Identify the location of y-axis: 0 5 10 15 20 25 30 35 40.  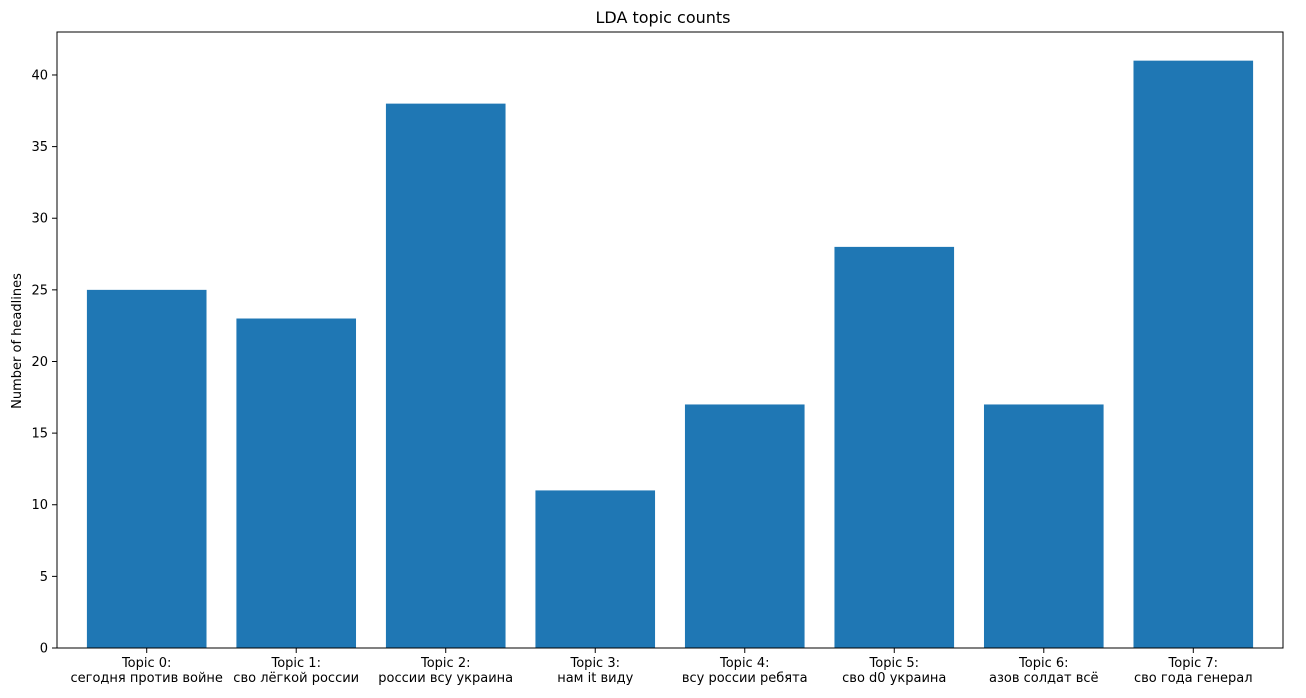
(44, 362).